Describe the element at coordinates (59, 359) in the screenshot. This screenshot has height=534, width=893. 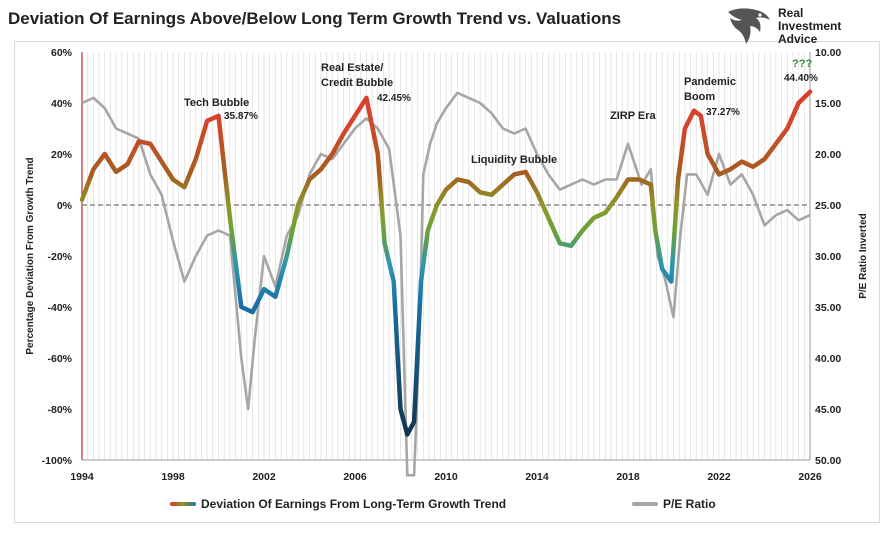
I see `y-tick-label: -60%` at that location.